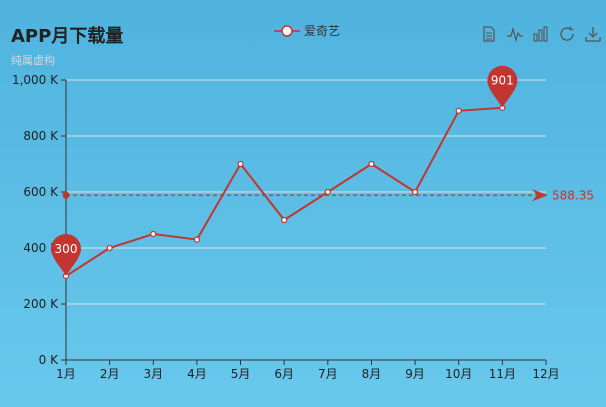 Image resolution: width=606 pixels, height=407 pixels. I want to click on x-tick-label: 1月, so click(66, 374).